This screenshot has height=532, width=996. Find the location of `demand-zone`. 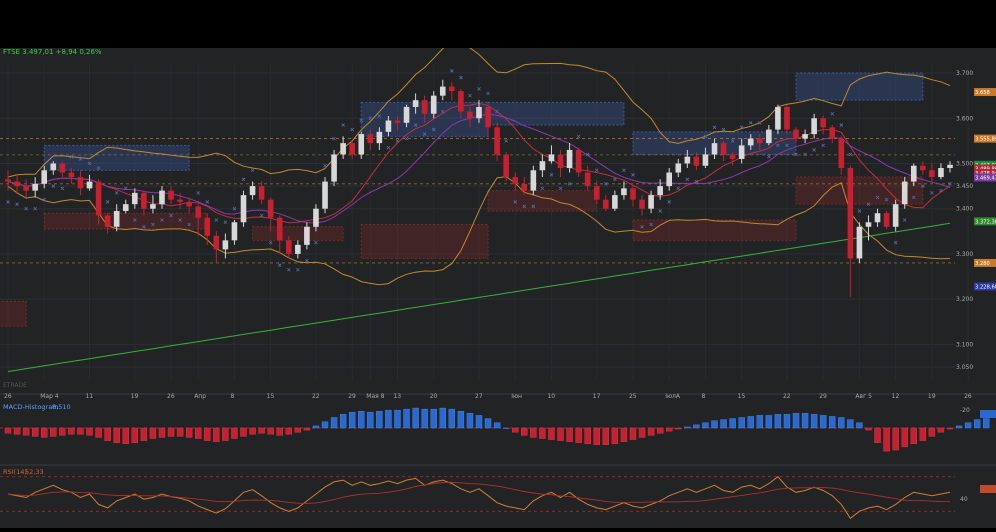

demand-zone is located at coordinates (859, 190).